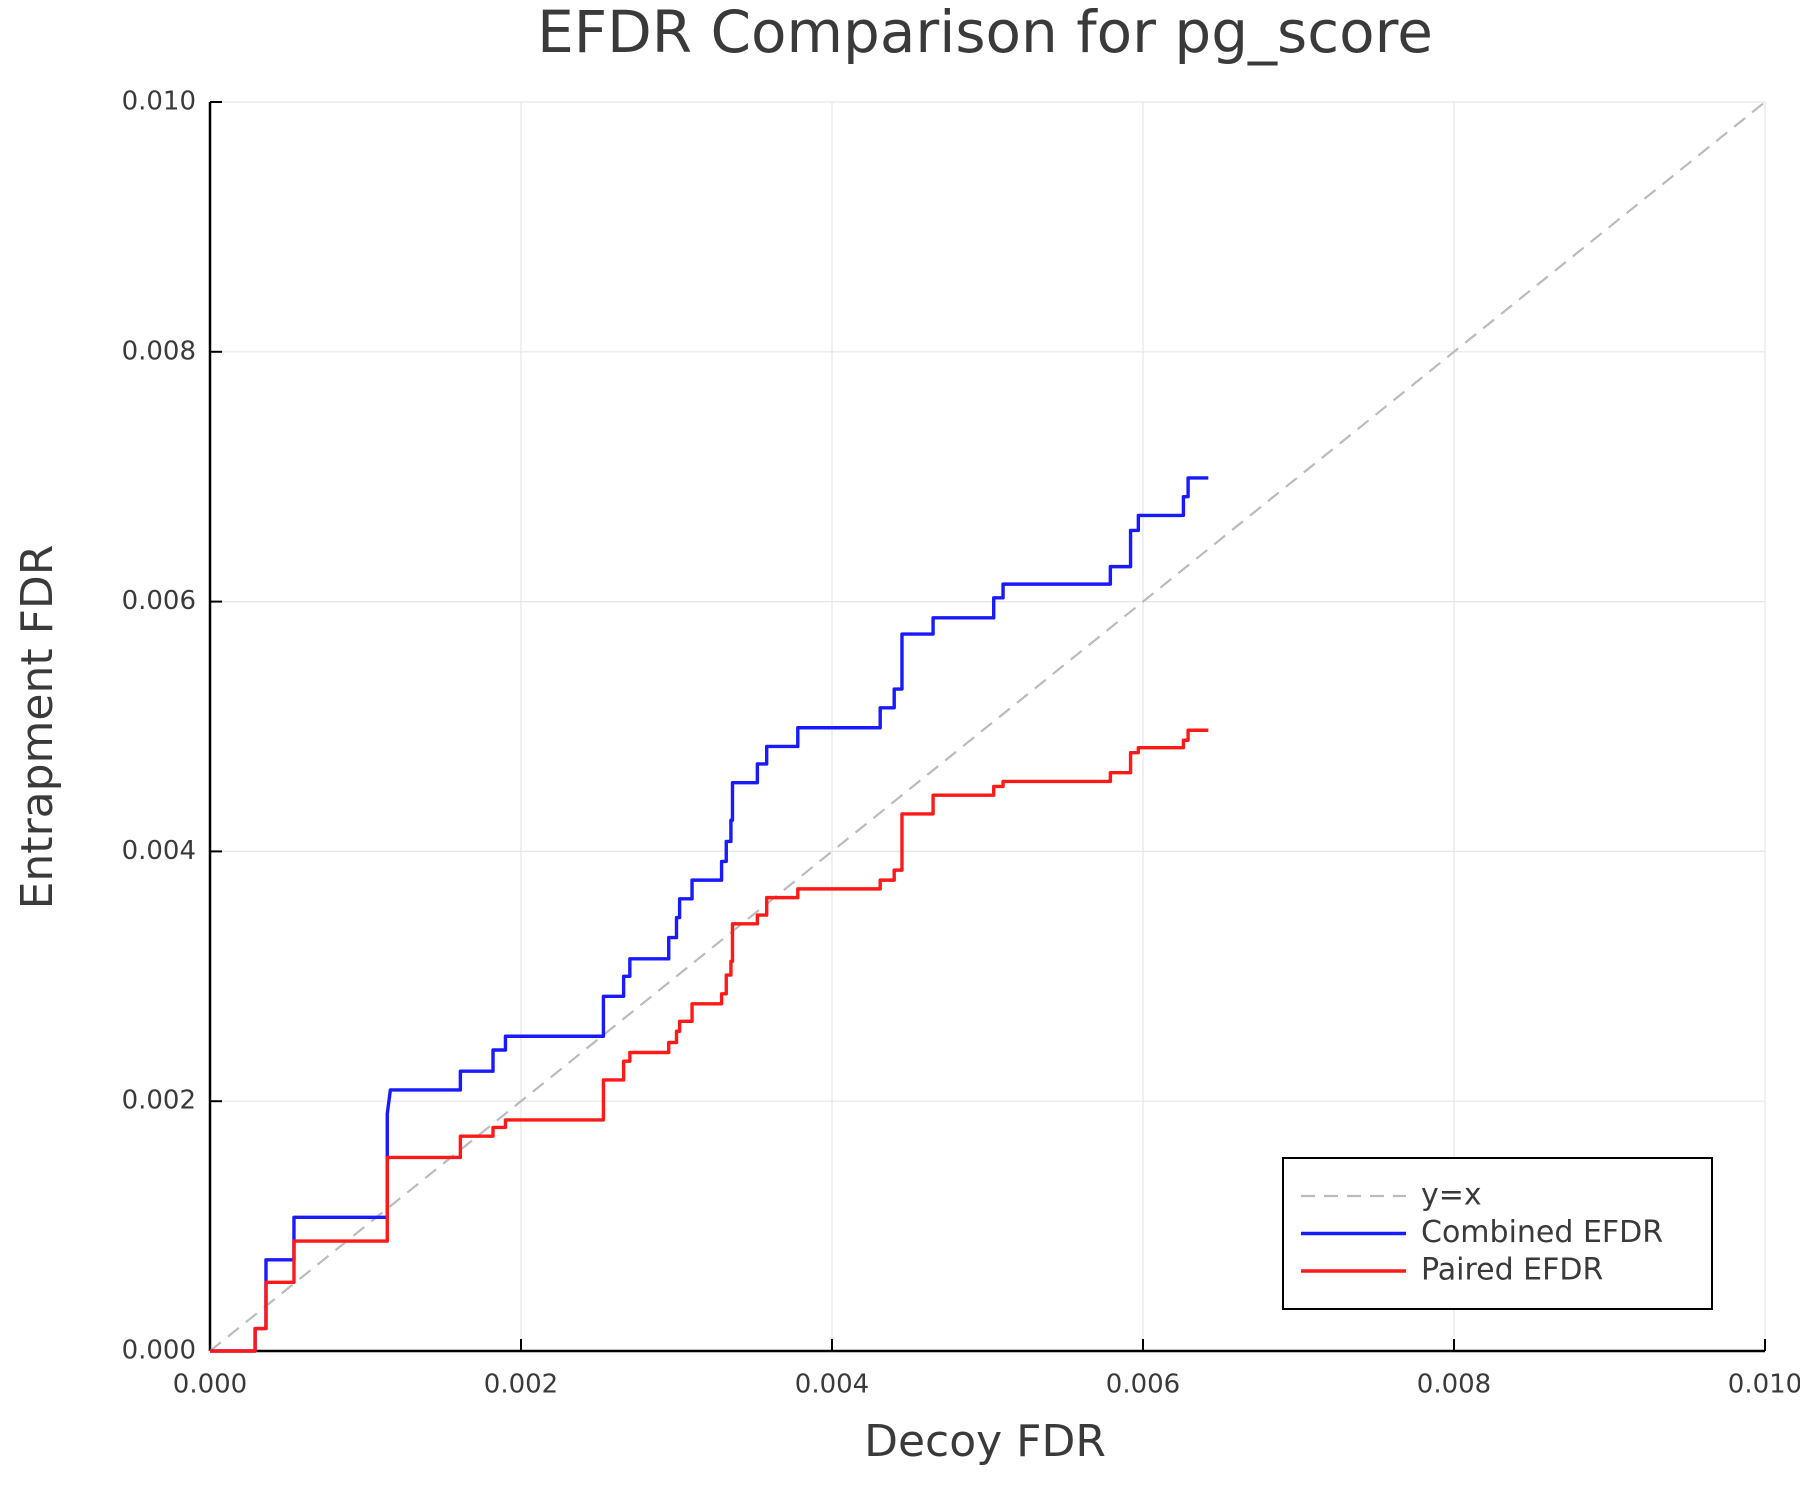  What do you see at coordinates (159, 1101) in the screenshot?
I see `y-tick-label: 0.002` at bounding box center [159, 1101].